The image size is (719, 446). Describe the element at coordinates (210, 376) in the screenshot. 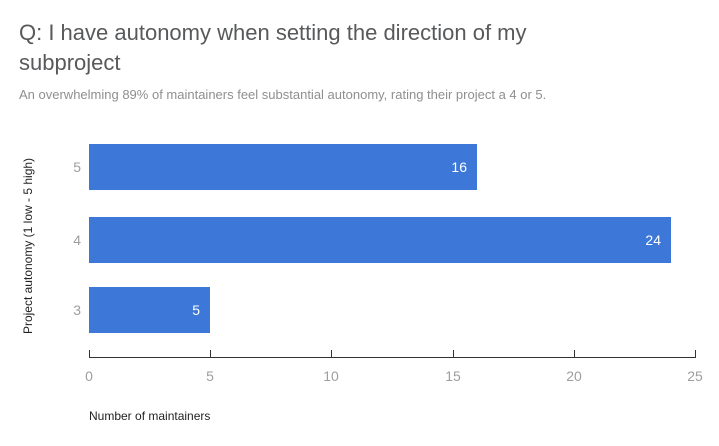

I see `x-tick-label: 5` at that location.